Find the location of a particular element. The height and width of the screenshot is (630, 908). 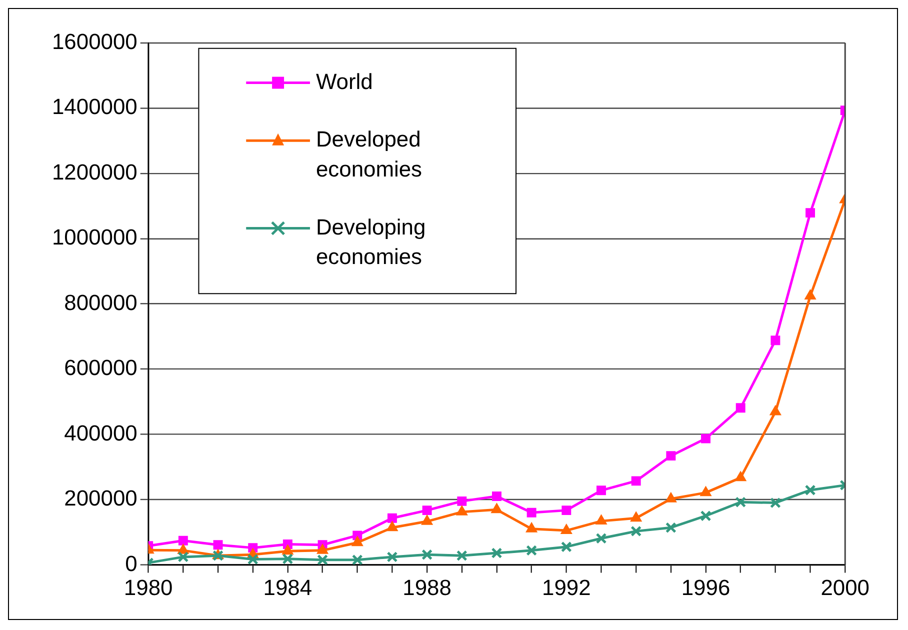

x-tick-label: 1996 is located at coordinates (705, 587).